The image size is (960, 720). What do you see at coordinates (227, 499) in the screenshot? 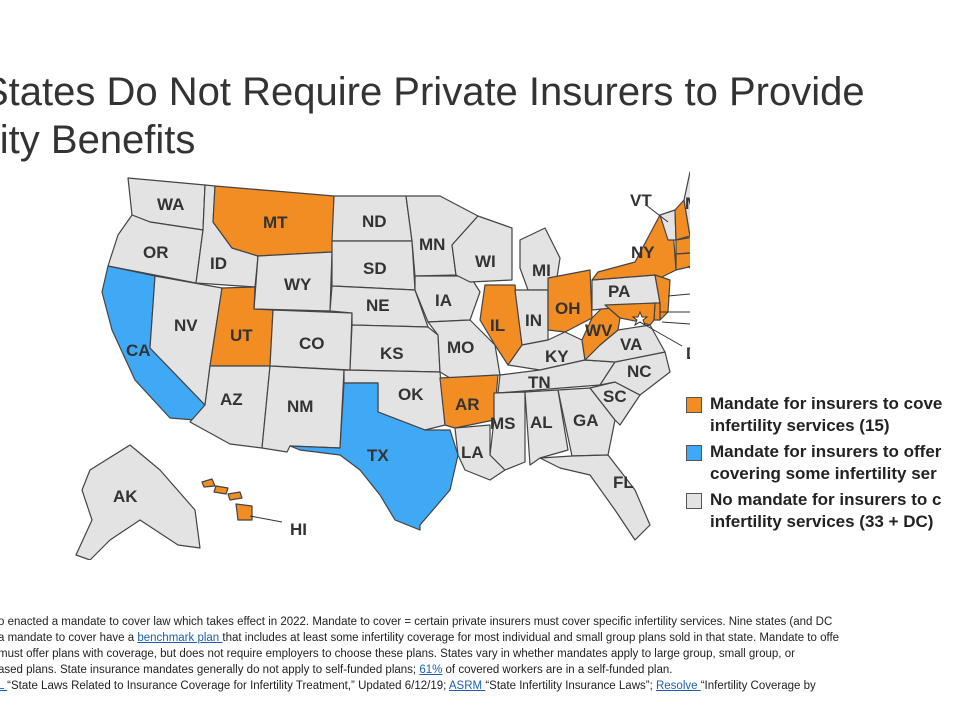
I see `state-HI` at bounding box center [227, 499].